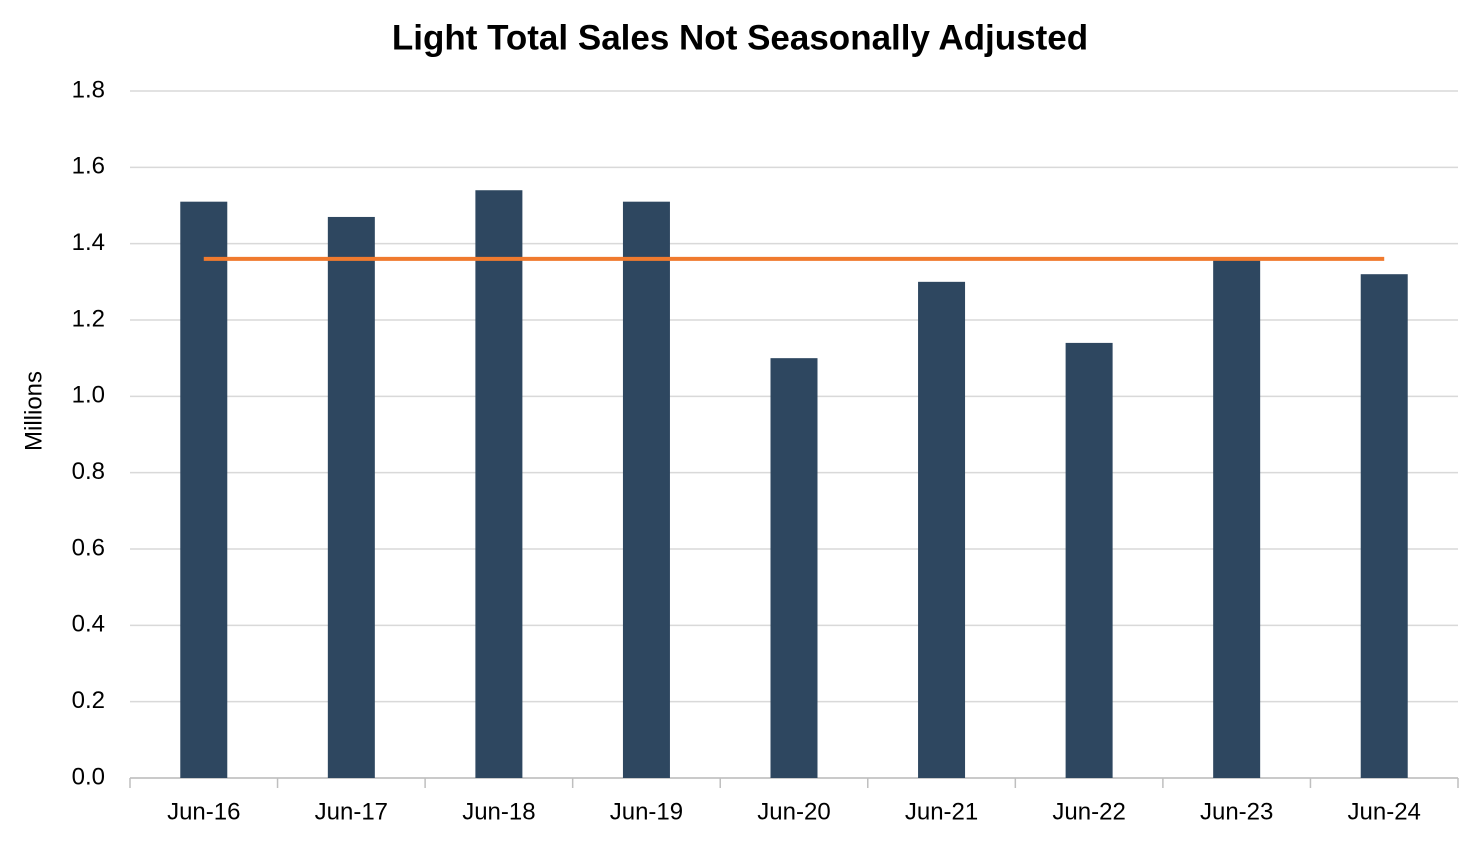  Describe the element at coordinates (88, 471) in the screenshot. I see `y-tick-label: 0.8` at that location.